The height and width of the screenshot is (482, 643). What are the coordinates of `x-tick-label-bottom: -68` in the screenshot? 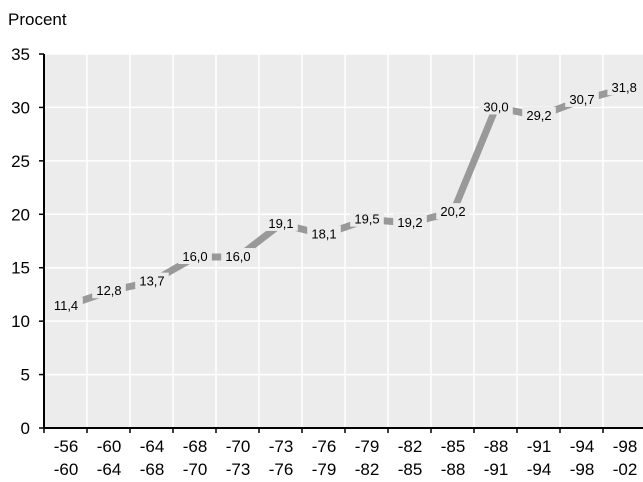 It's located at (152, 469).